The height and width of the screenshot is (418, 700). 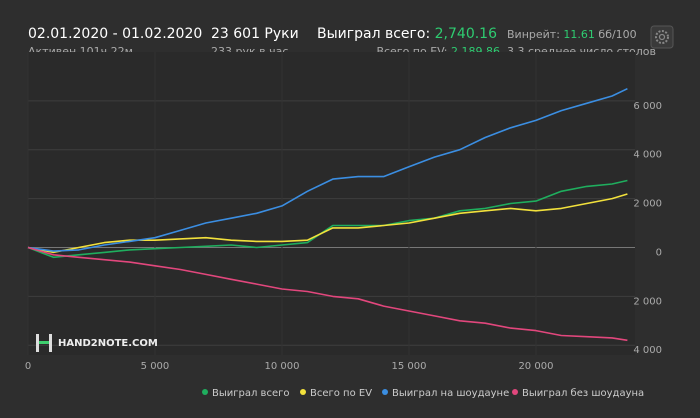 What do you see at coordinates (579, 34) in the screenshot?
I see `winrate-value: 11.61` at bounding box center [579, 34].